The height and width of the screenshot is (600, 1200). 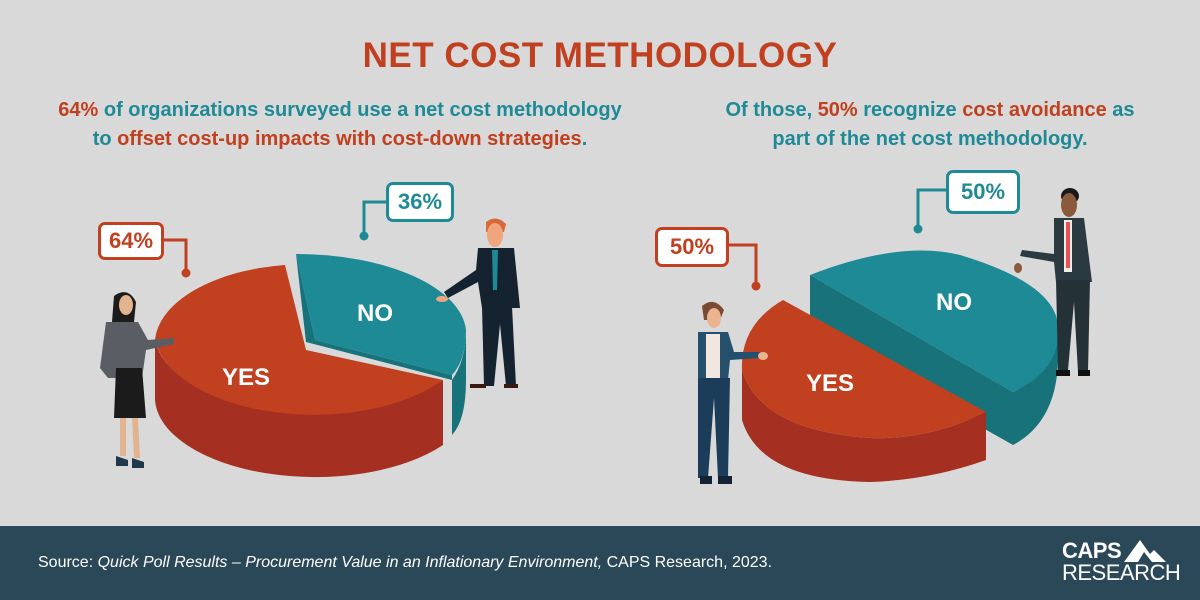 I want to click on right-yes-percent-callout: 50%, so click(x=692, y=247).